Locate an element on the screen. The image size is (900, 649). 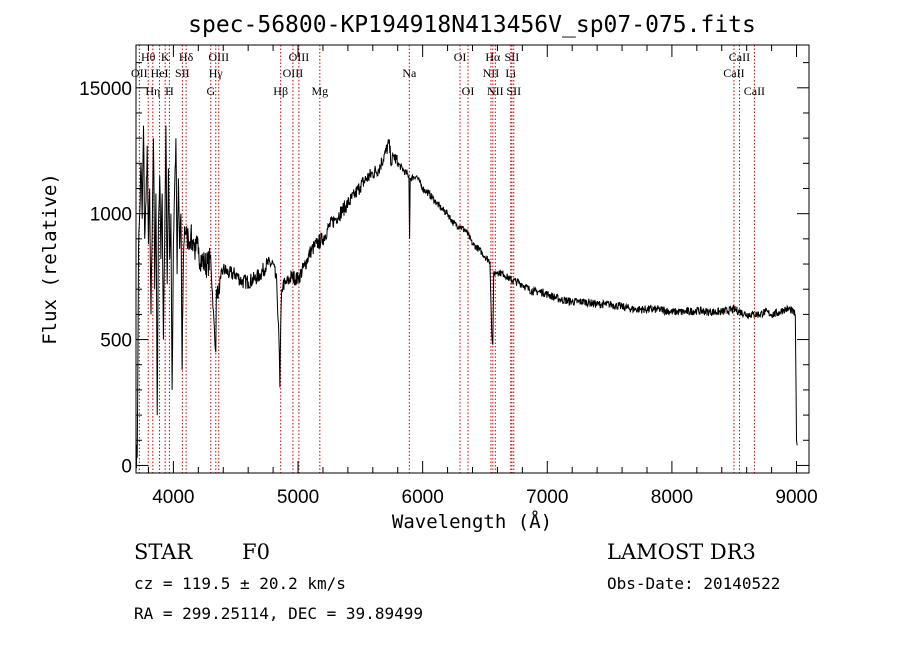
survey-name: LAMOST DR3 is located at coordinates (681, 552).